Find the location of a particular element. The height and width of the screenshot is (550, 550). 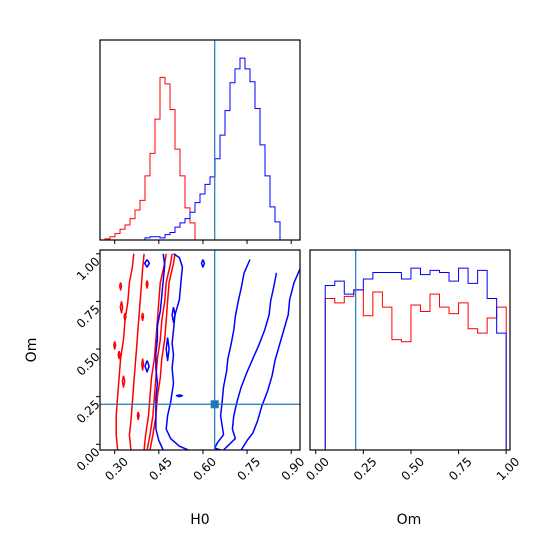

contour-xtick-label: 0.30 is located at coordinates (116, 469).